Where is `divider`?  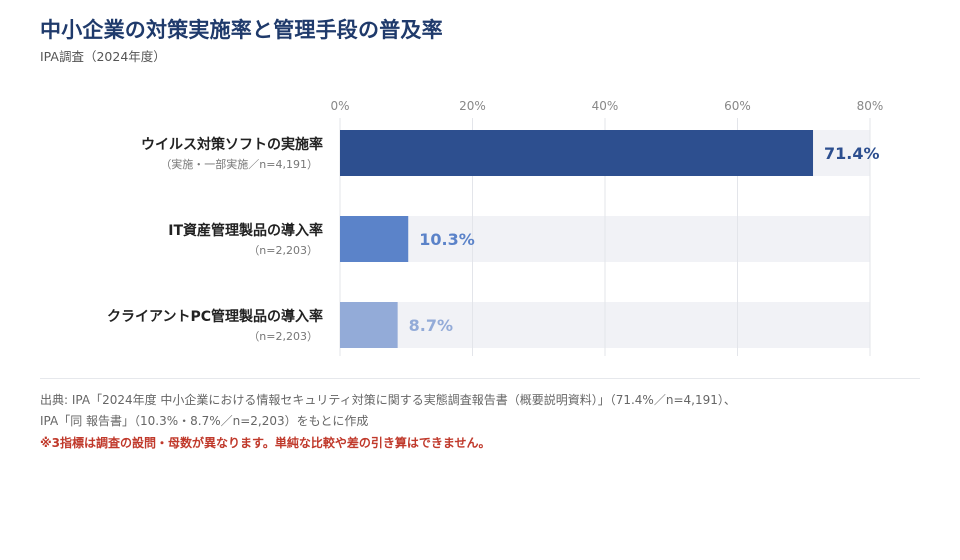
divider is located at coordinates (480, 378).